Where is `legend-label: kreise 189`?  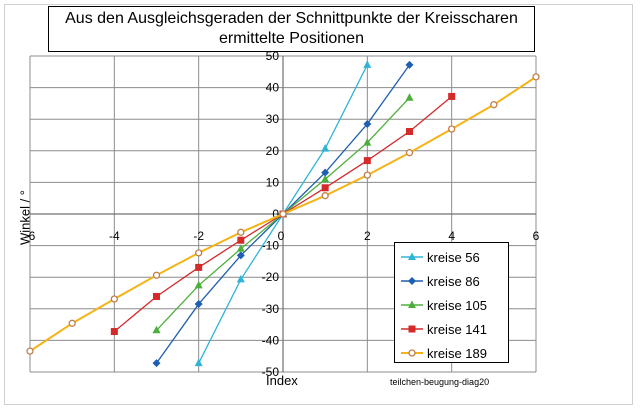
legend-label: kreise 189 is located at coordinates (457, 353).